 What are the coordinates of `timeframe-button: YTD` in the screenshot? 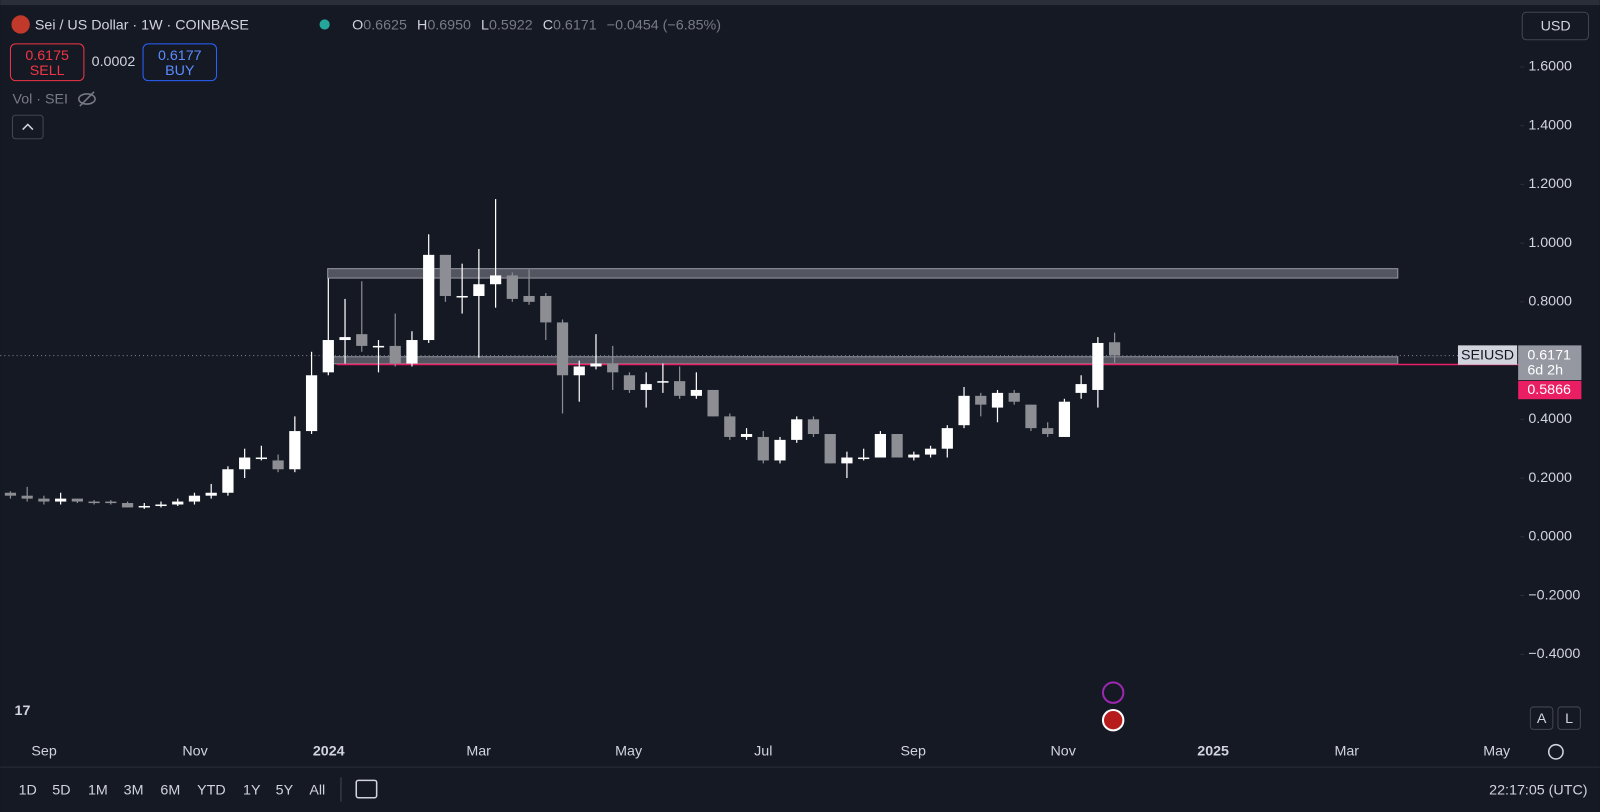 It's located at (211, 790).